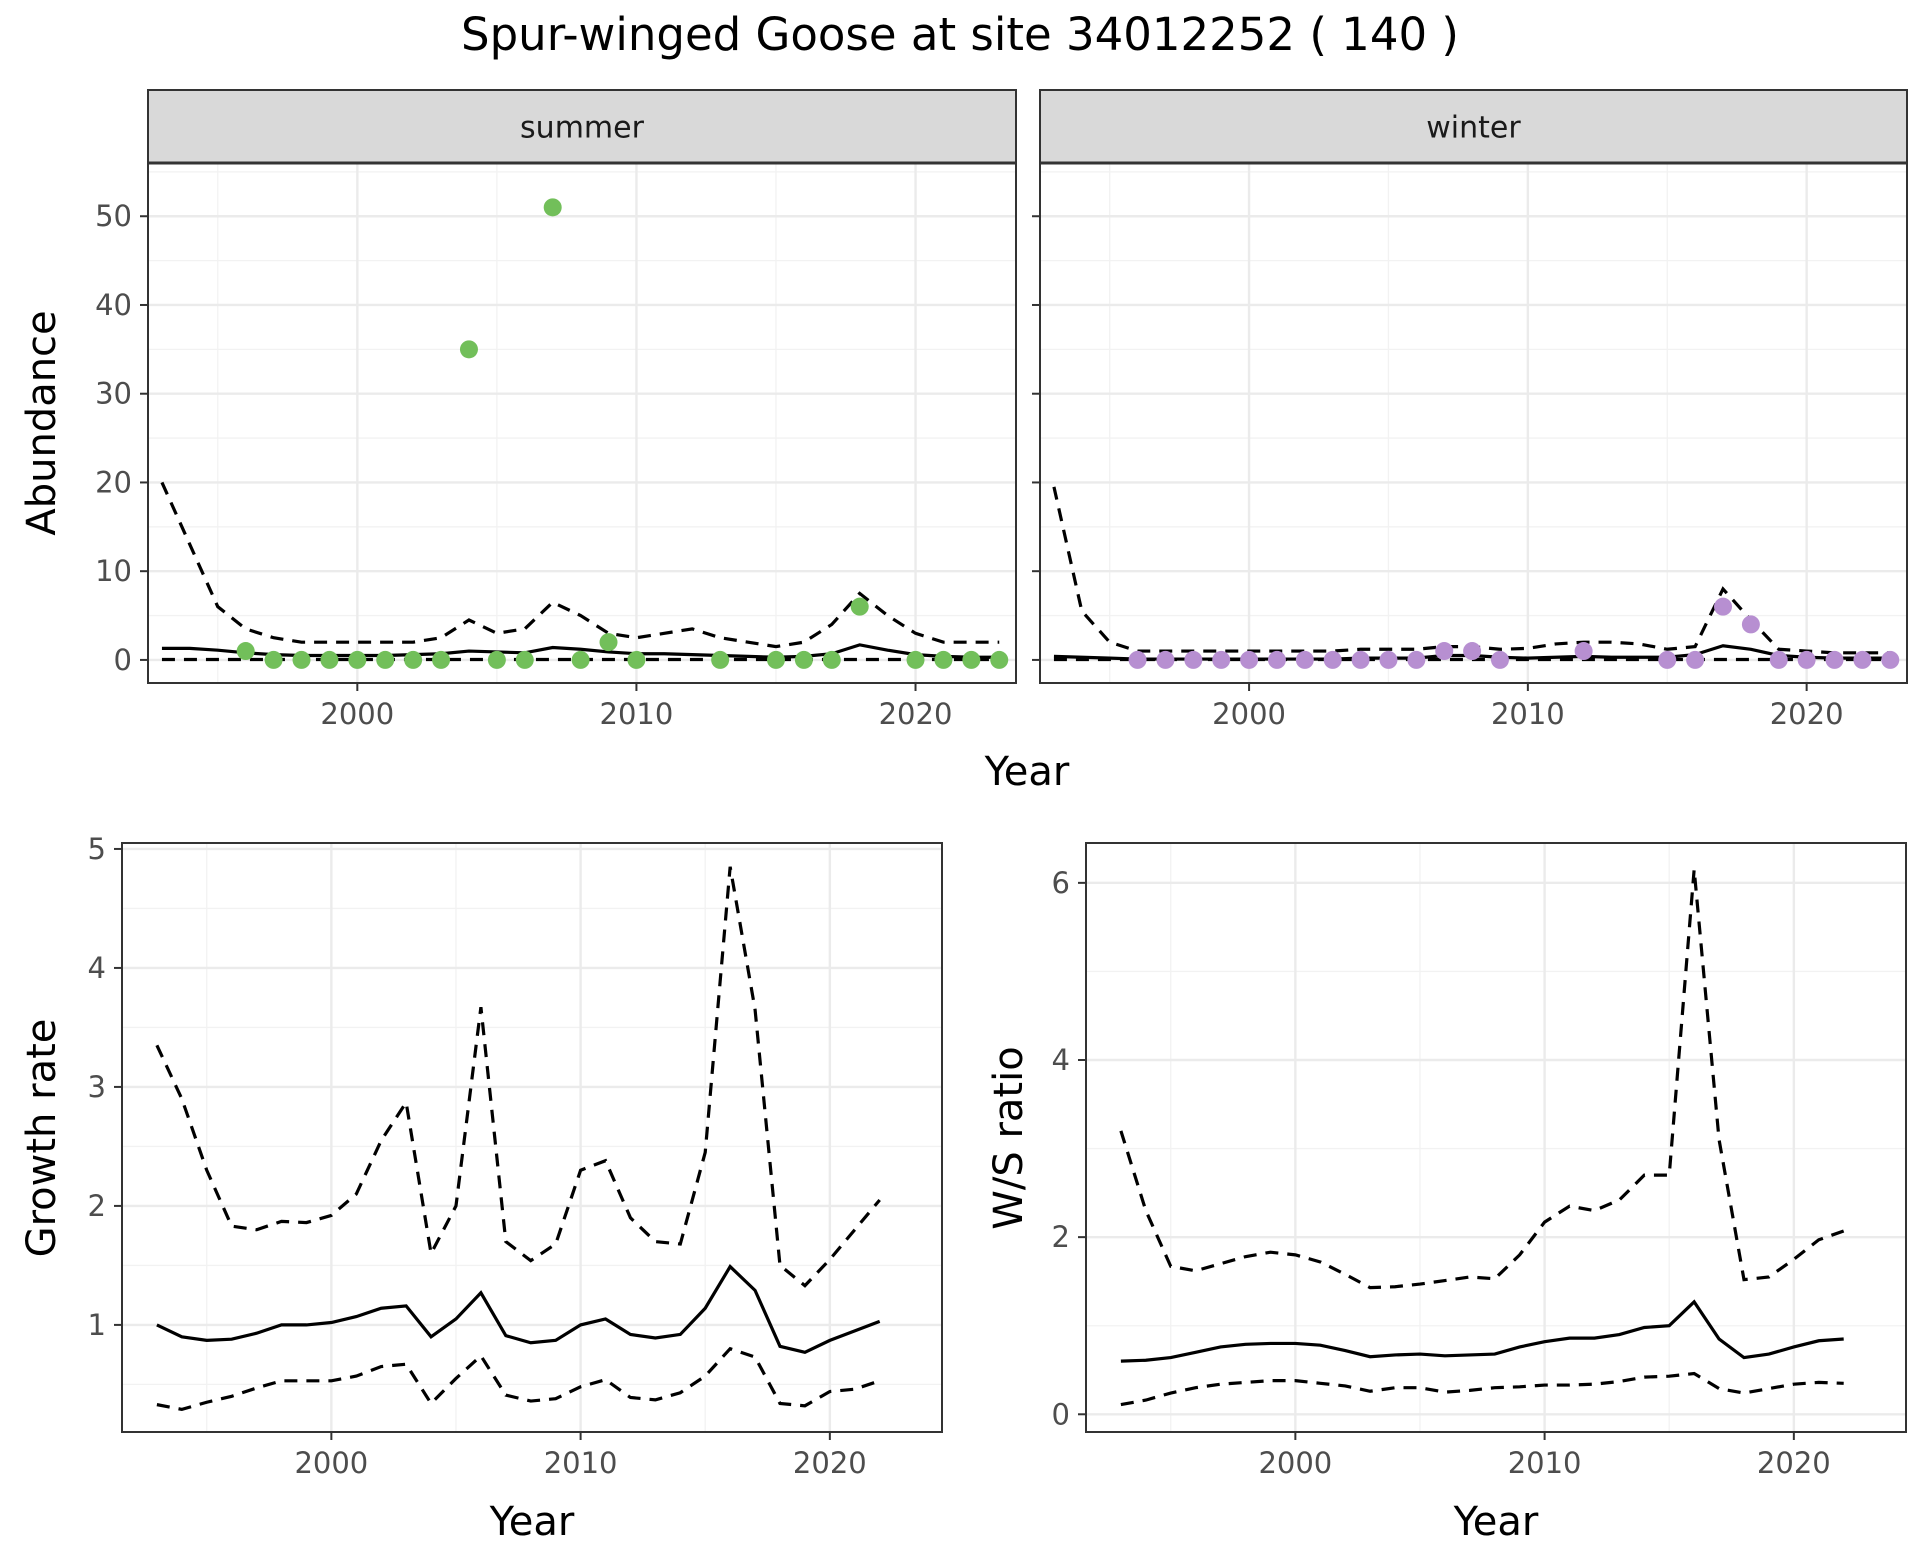 This screenshot has width=1920, height=1560. Describe the element at coordinates (113, 571) in the screenshot. I see `y-tick-label: 10` at that location.